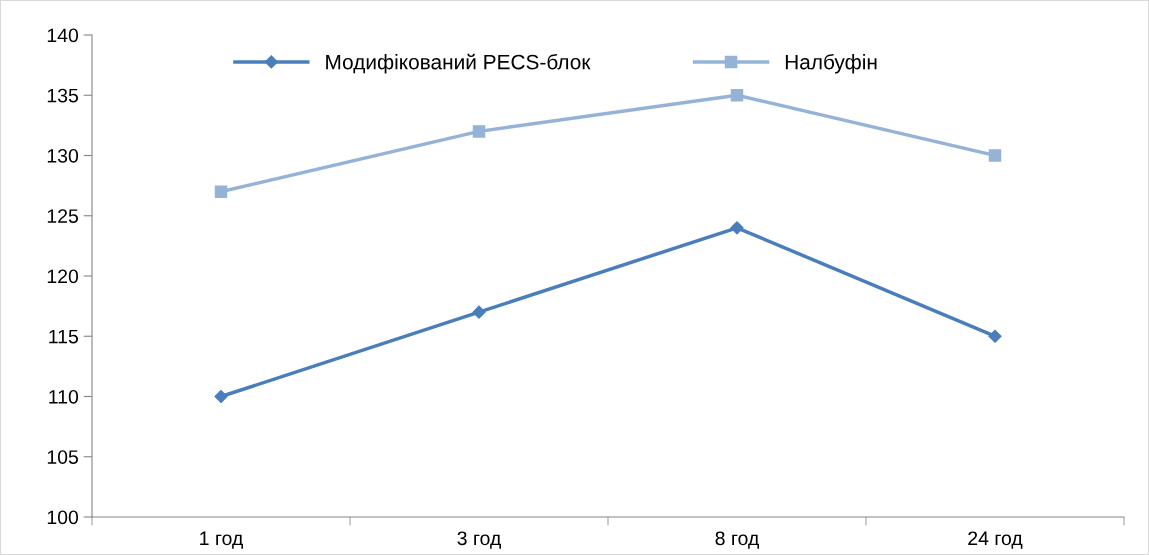 The height and width of the screenshot is (555, 1149). I want to click on y-tick-label: 135, so click(62, 95).